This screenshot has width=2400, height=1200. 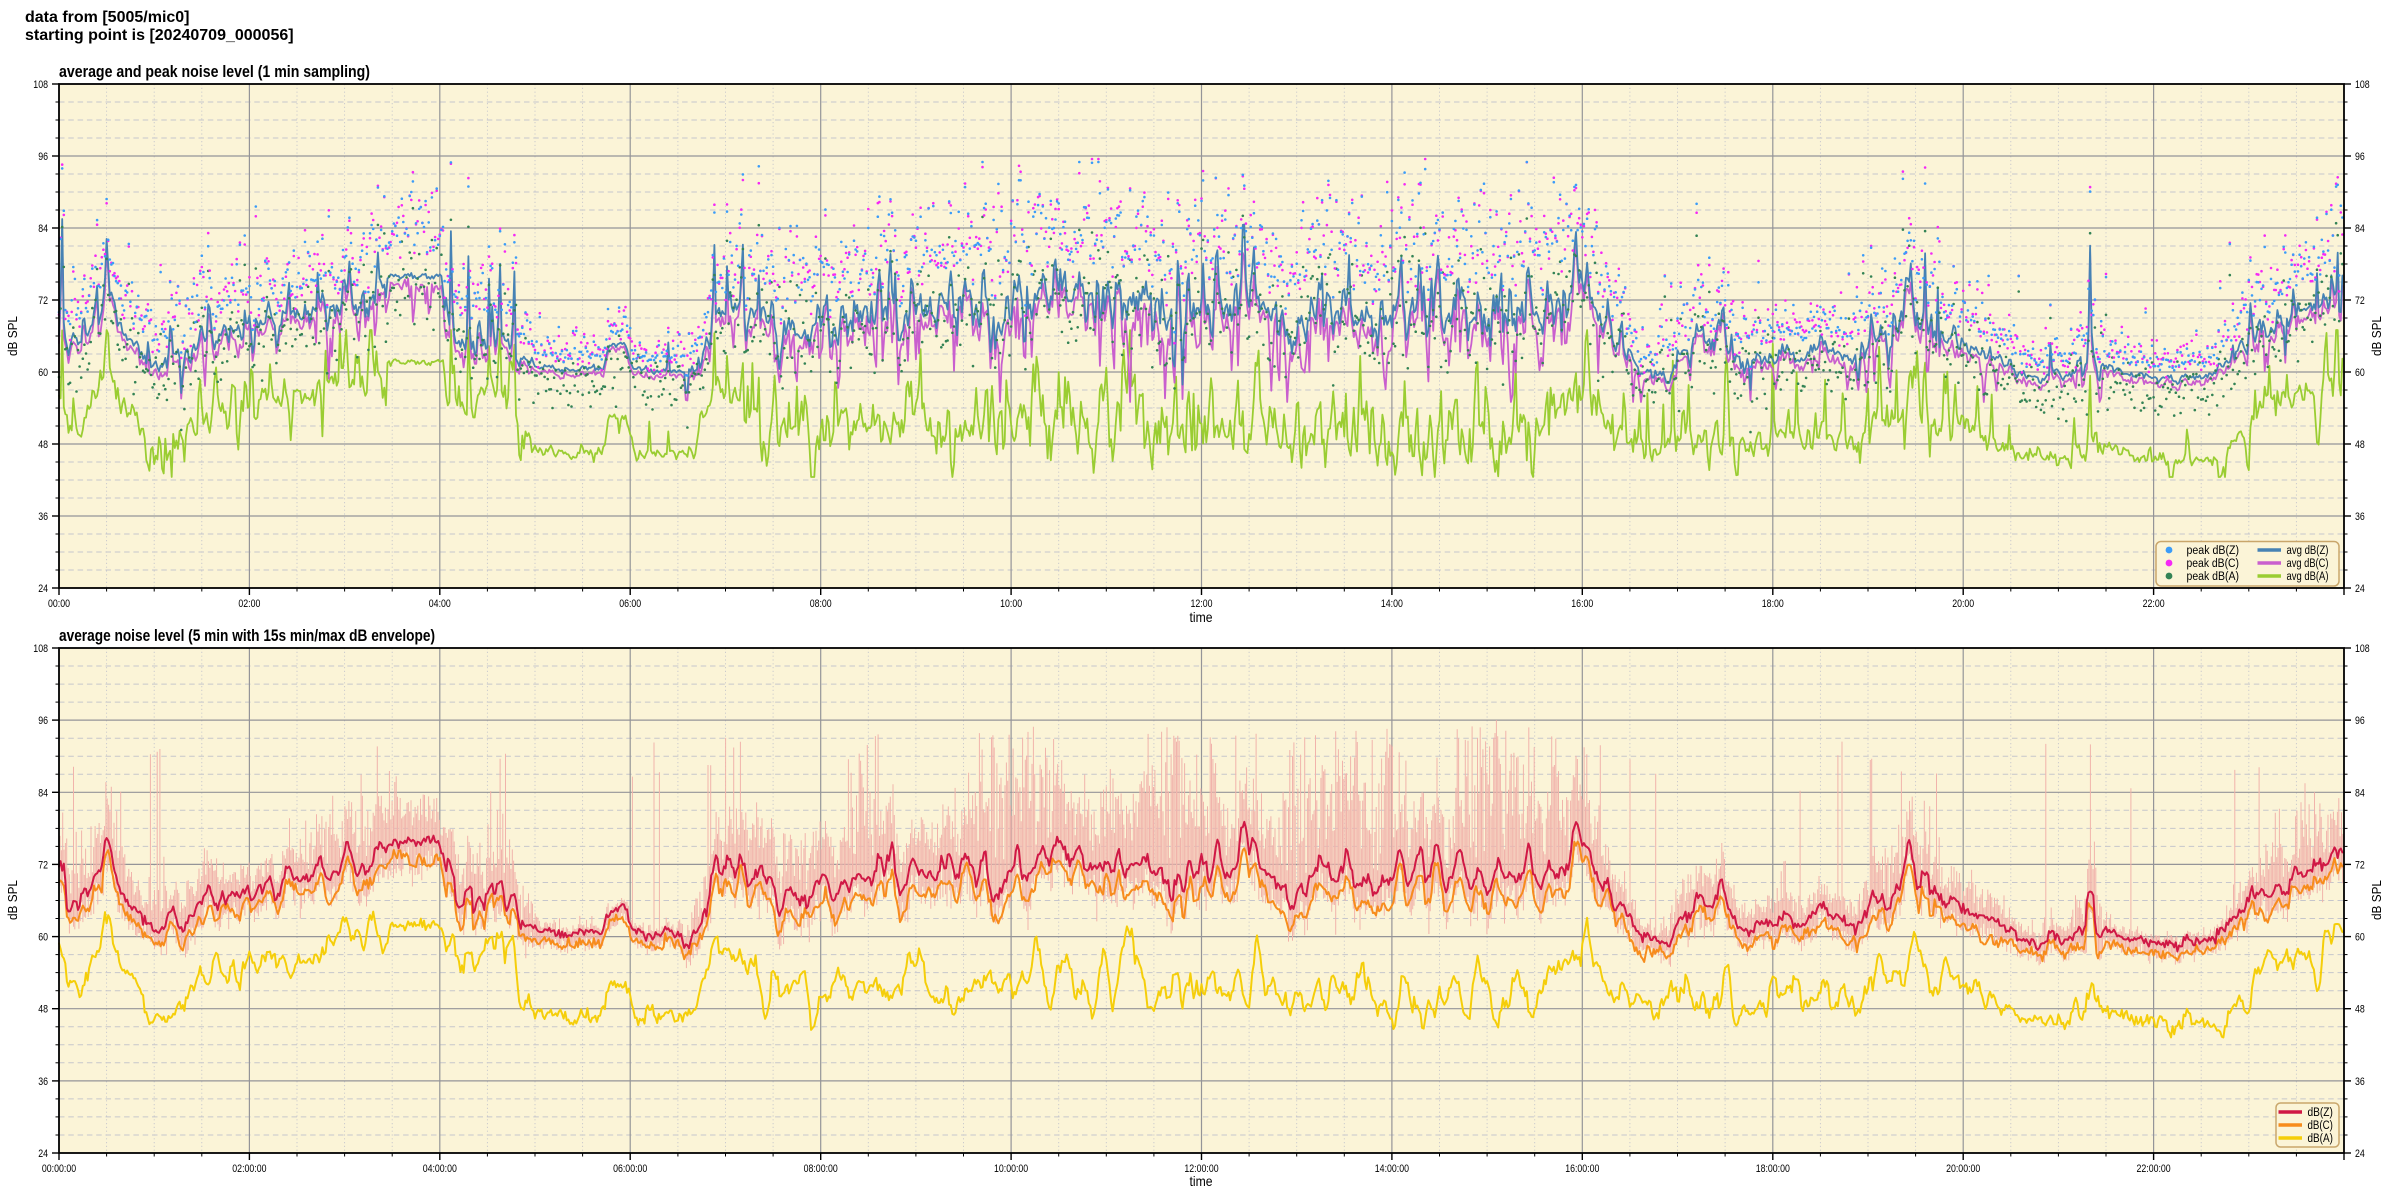 I want to click on svg-text: 06:00, so click(x=630, y=604).